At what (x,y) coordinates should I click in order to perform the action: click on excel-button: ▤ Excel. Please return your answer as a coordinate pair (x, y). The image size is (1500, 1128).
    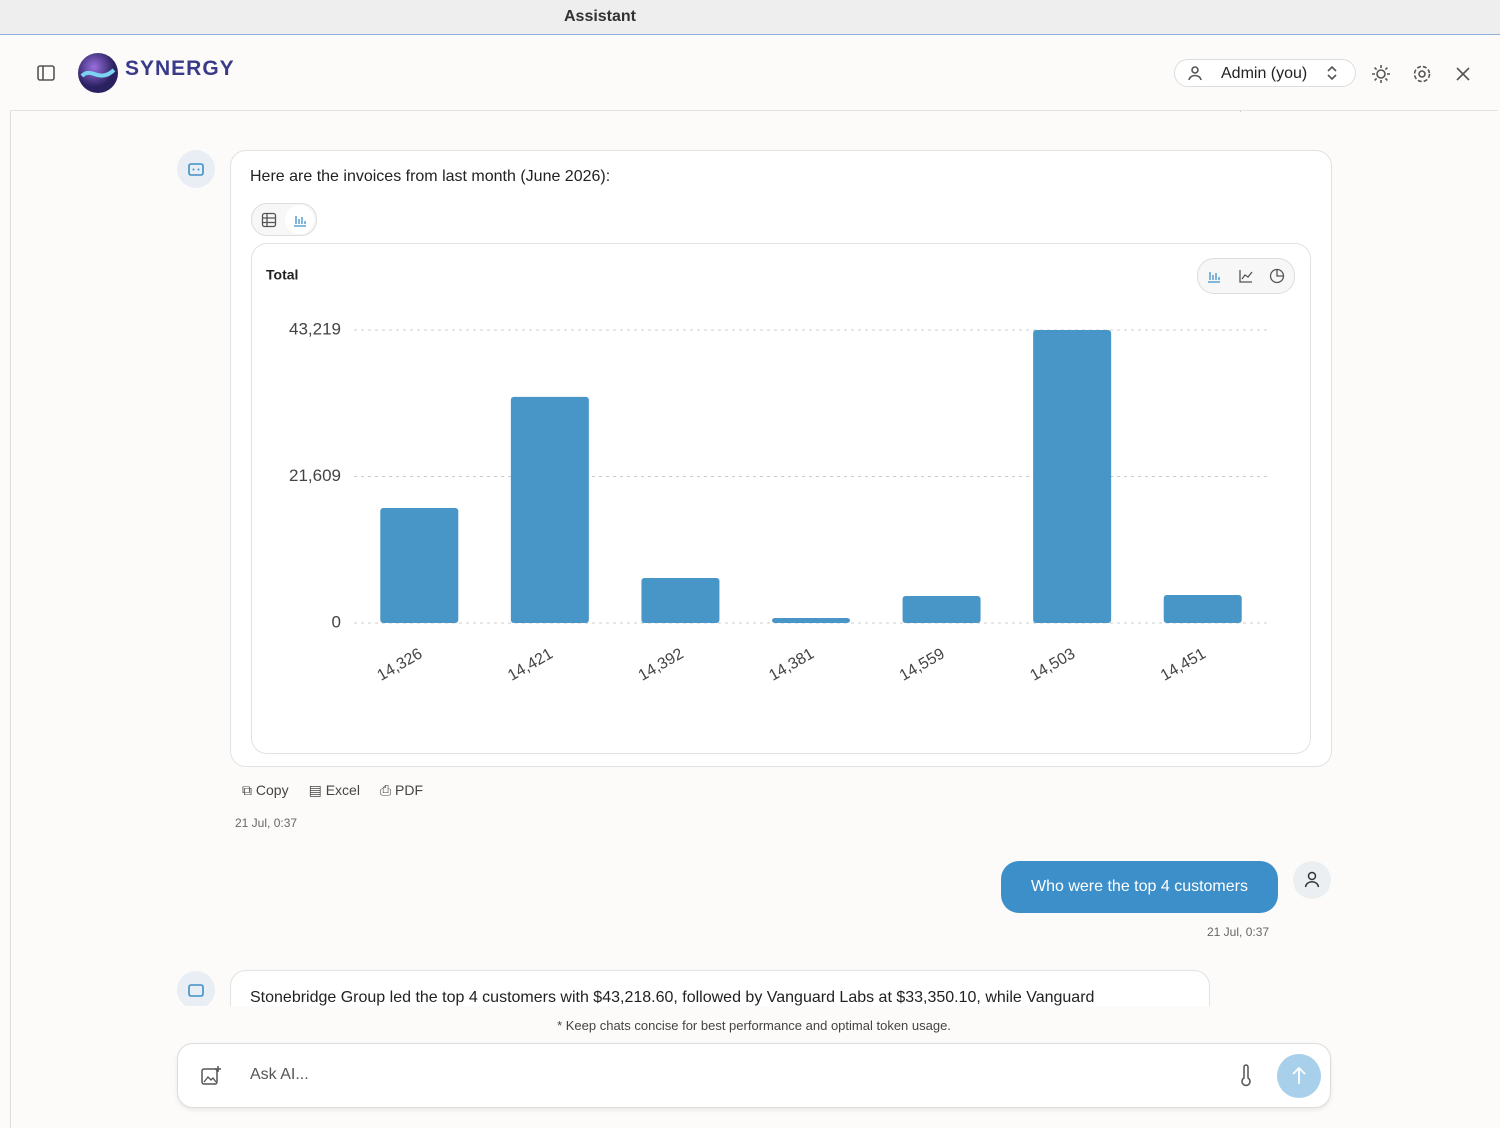
    Looking at the image, I should click on (334, 790).